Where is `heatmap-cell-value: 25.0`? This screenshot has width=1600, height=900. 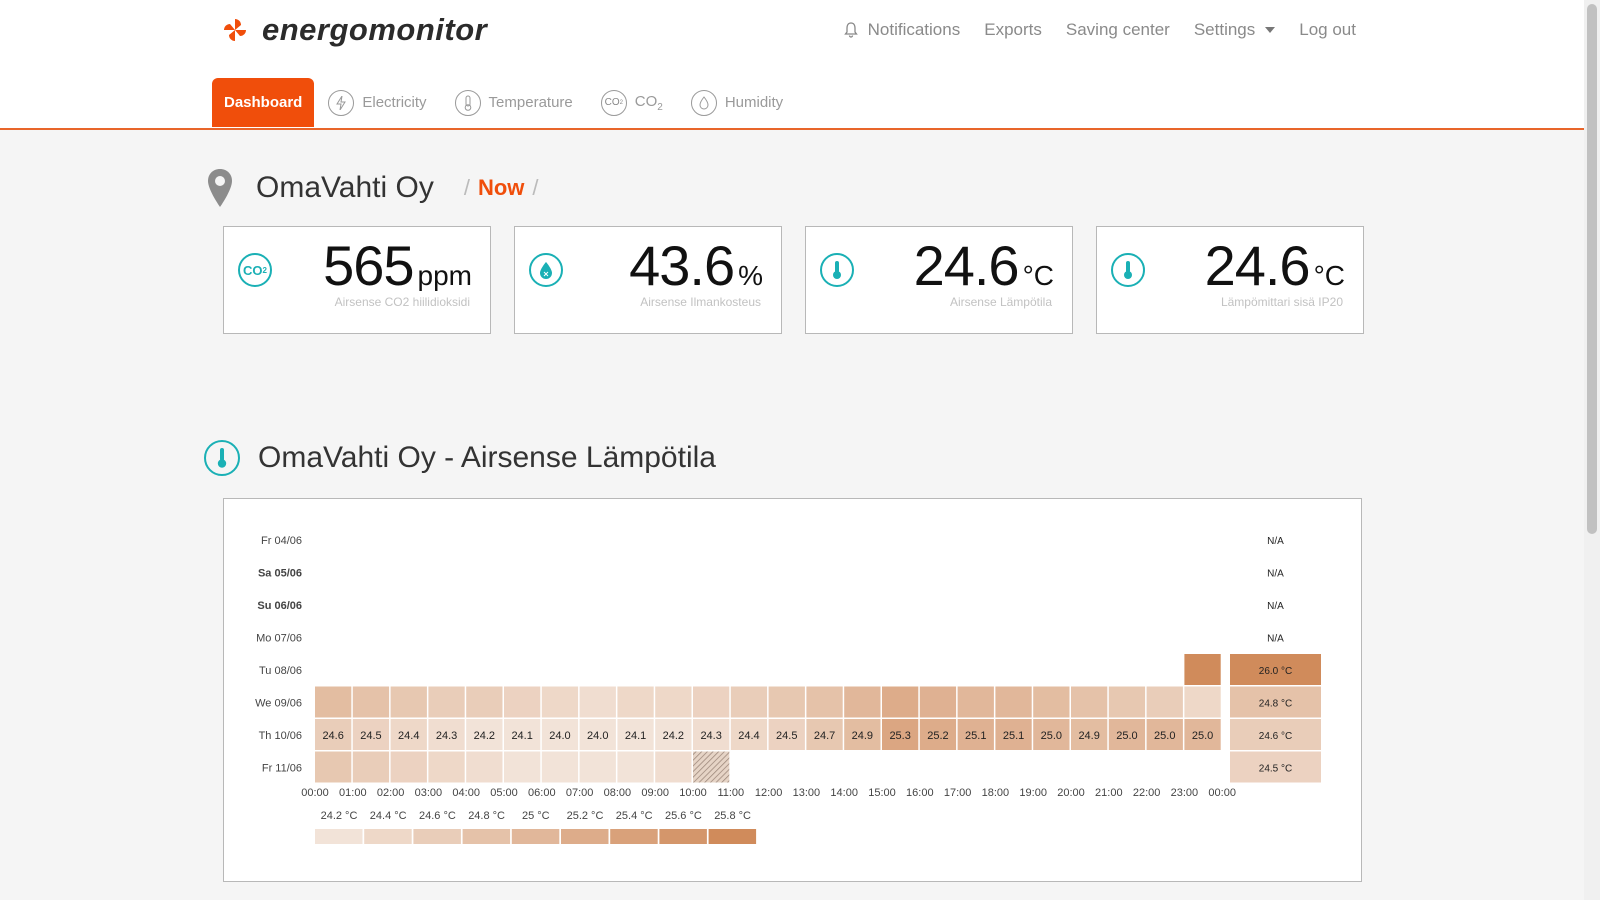
heatmap-cell-value: 25.0 is located at coordinates (1202, 736).